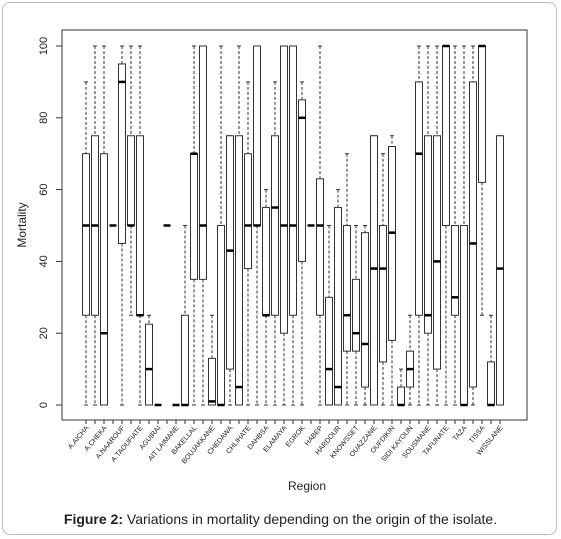 Image resolution: width=561 pixels, height=539 pixels. I want to click on y-axis-label: Mortality, so click(22, 224).